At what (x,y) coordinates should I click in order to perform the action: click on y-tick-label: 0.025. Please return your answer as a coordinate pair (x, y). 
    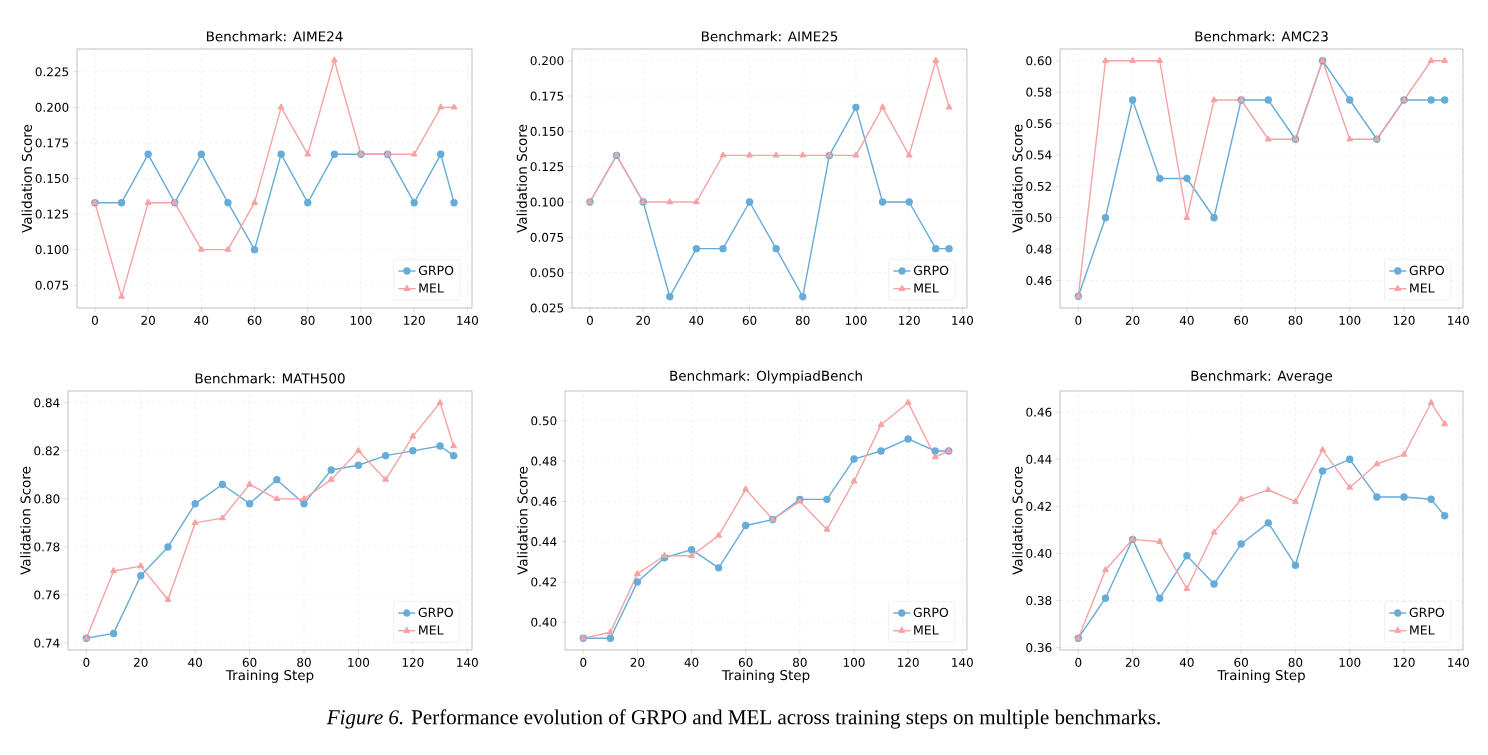
    Looking at the image, I should click on (547, 308).